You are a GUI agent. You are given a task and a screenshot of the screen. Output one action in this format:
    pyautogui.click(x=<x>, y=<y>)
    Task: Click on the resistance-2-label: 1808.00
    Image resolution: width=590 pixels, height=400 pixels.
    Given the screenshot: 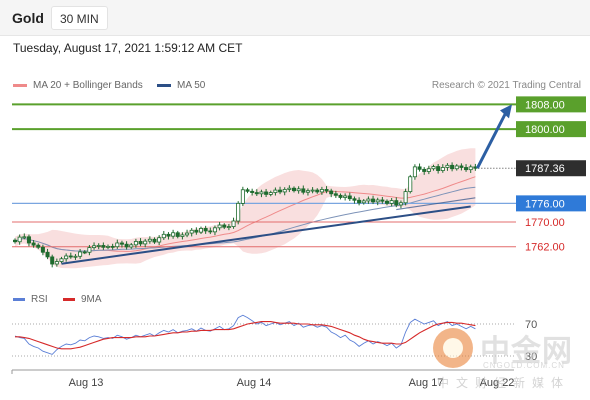 What is the action you would take?
    pyautogui.click(x=545, y=105)
    